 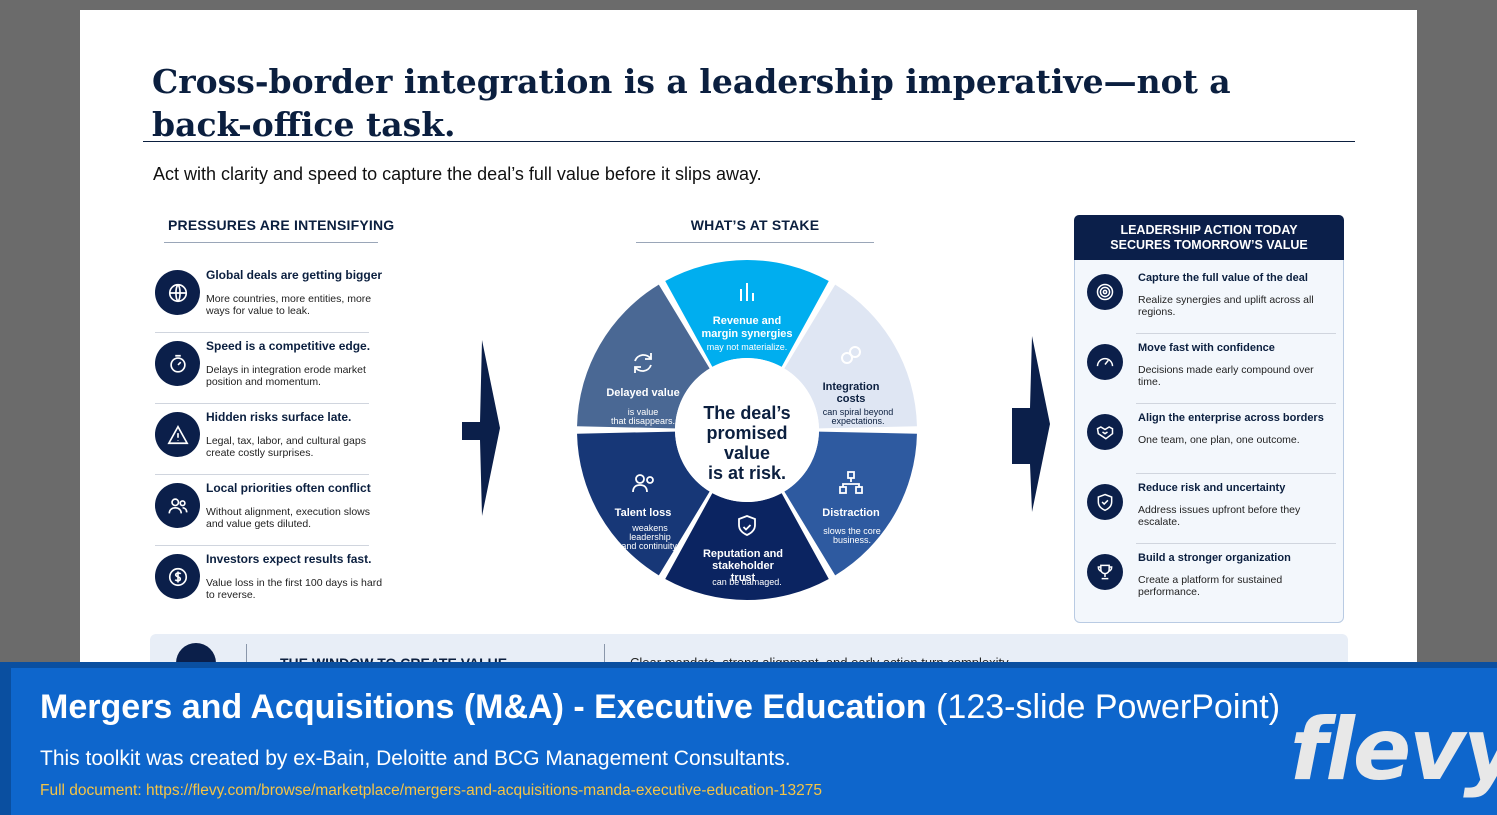 What do you see at coordinates (1214, 558) in the screenshot?
I see `leadership-title: Build a stronger organization` at bounding box center [1214, 558].